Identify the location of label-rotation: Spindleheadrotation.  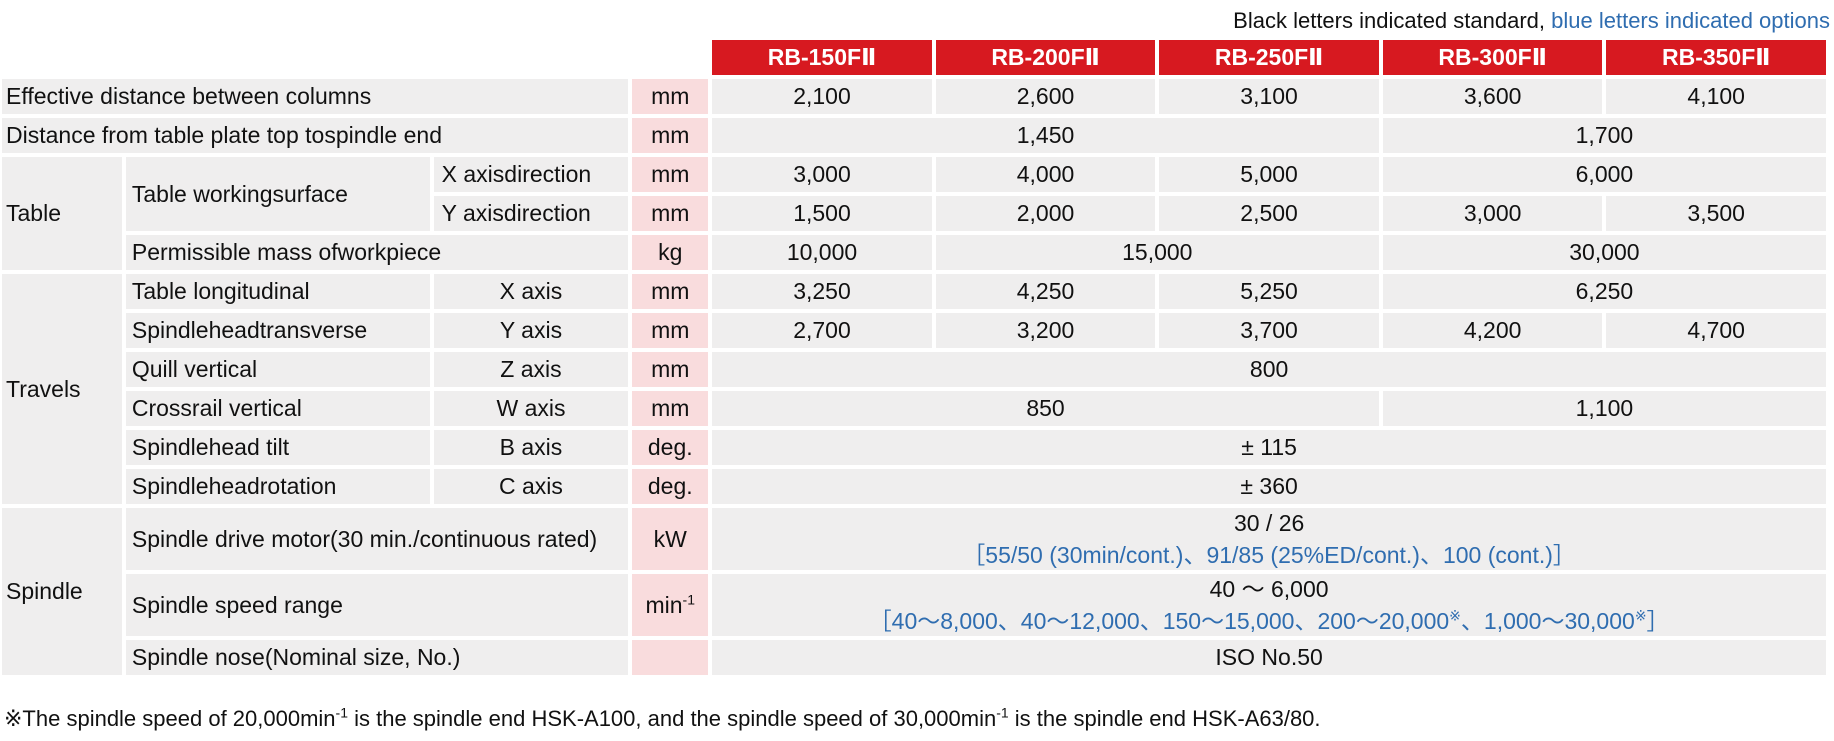
(277, 486).